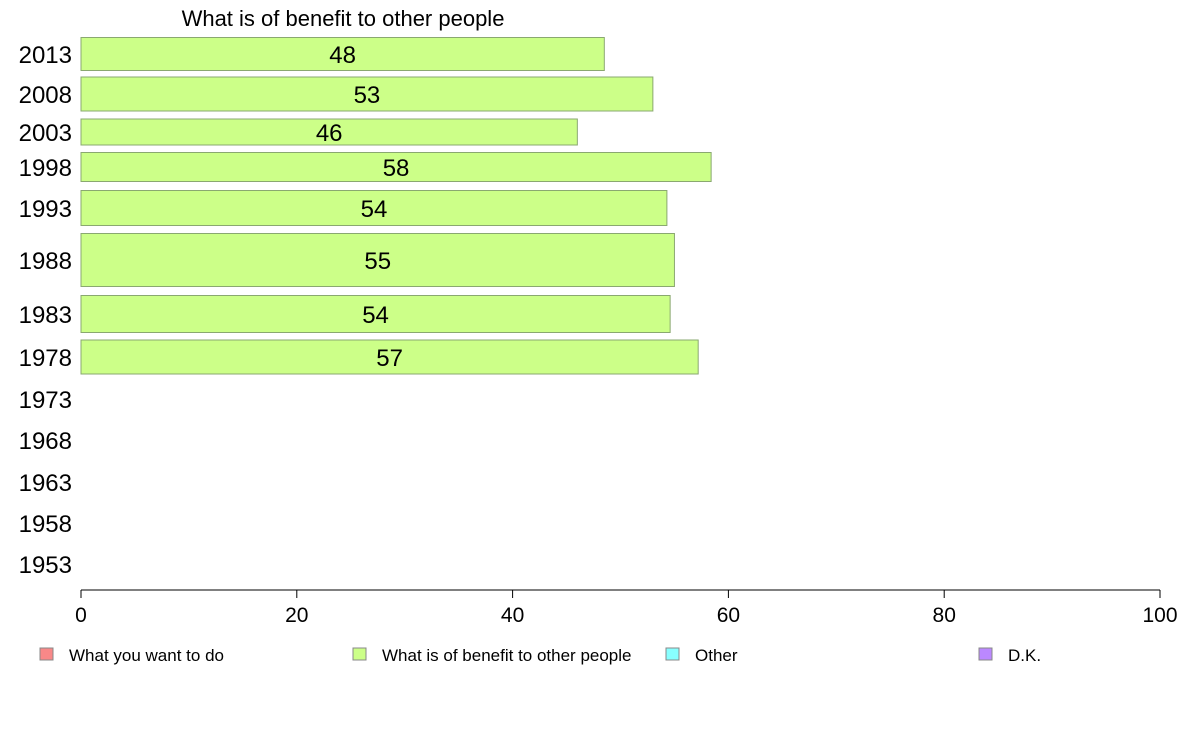 The image size is (1188, 736). I want to click on bar-1983, so click(375, 314).